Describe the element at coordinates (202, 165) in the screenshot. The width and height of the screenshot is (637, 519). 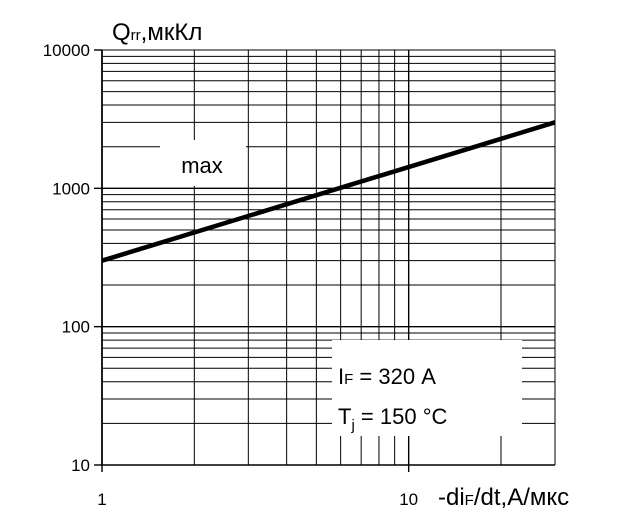
I see `series-label-max: max` at that location.